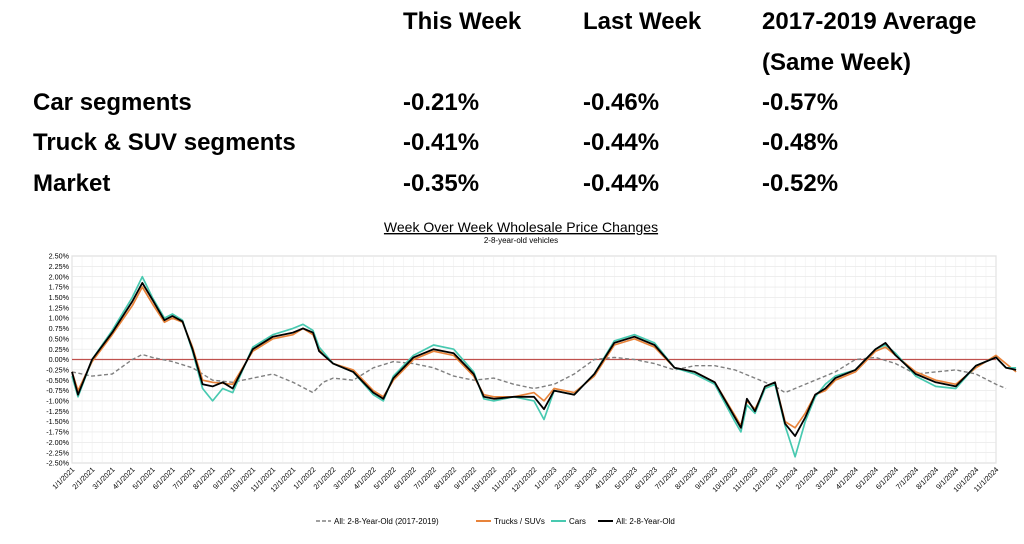  What do you see at coordinates (621, 183) in the screenshot?
I see `market-last-week: -0.44%` at bounding box center [621, 183].